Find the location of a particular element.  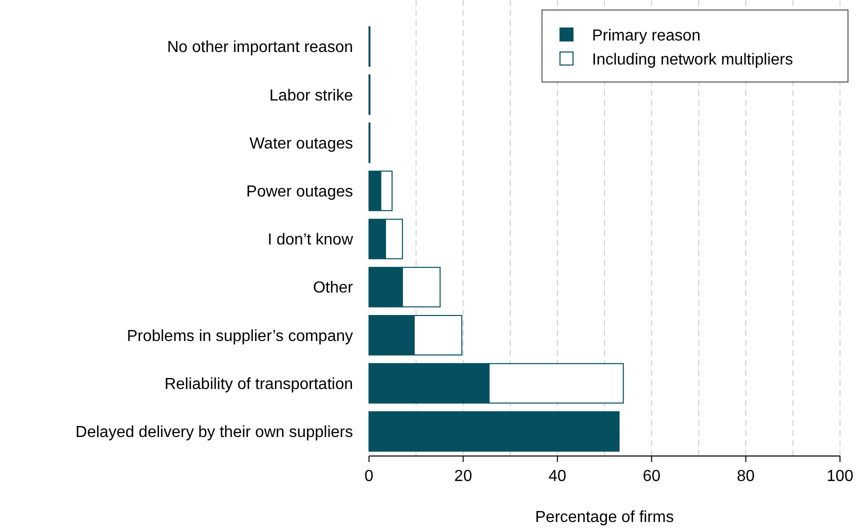

legend-label: Primary reason is located at coordinates (646, 36).